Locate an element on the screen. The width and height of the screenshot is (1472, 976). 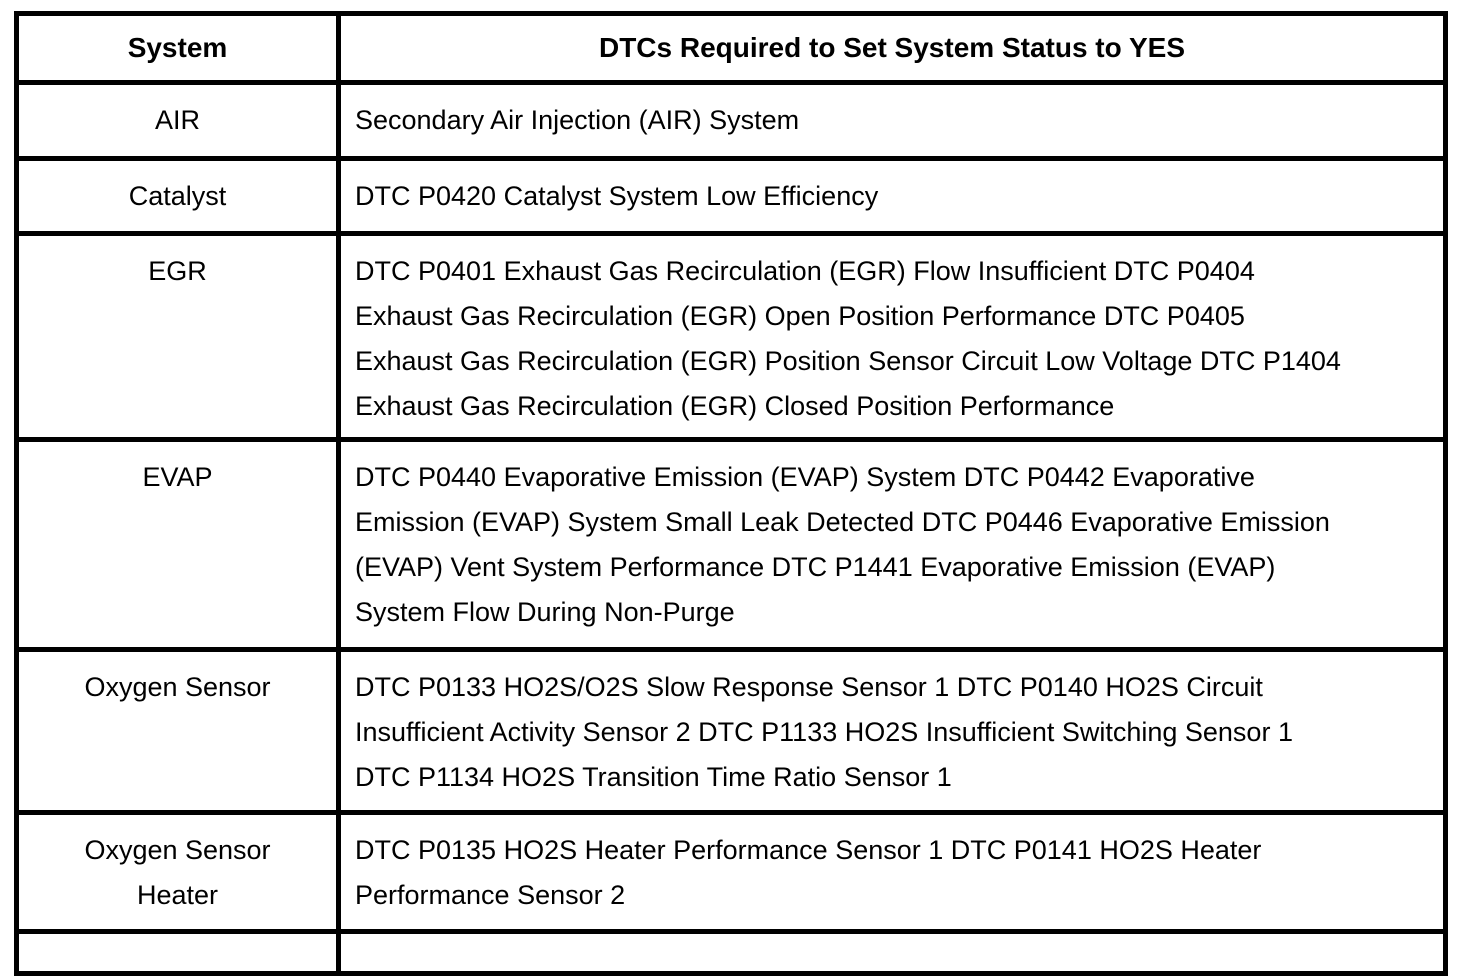
system-cell: Catalyst is located at coordinates (177, 196).